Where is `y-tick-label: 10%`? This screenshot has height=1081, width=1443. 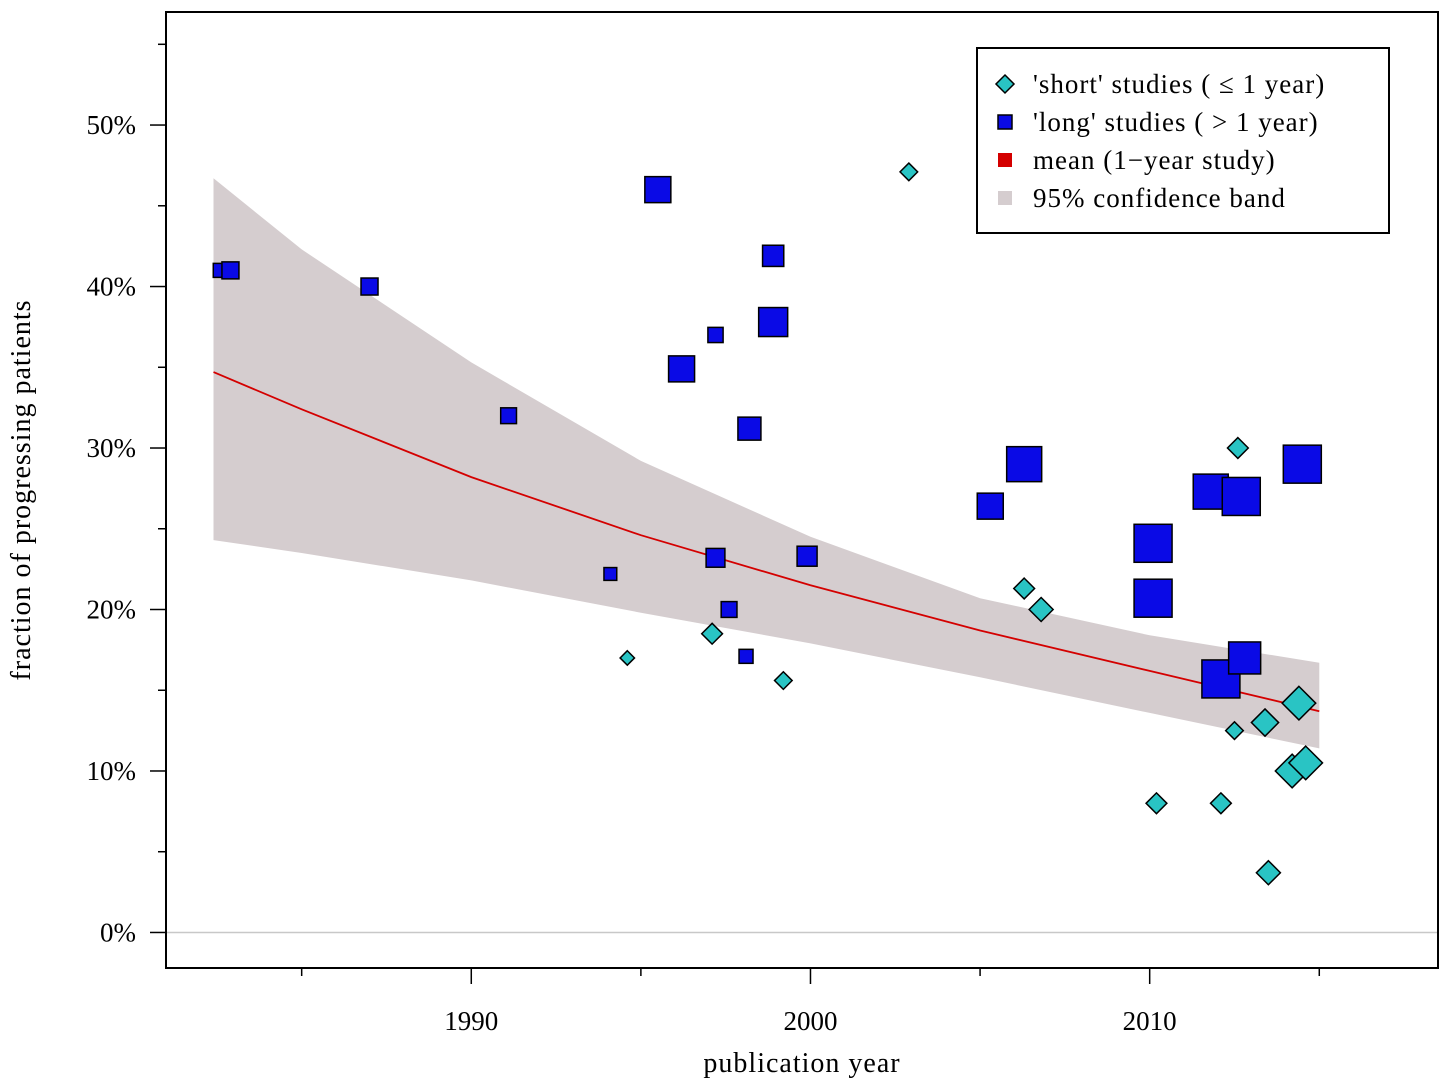
y-tick-label: 10% is located at coordinates (112, 771).